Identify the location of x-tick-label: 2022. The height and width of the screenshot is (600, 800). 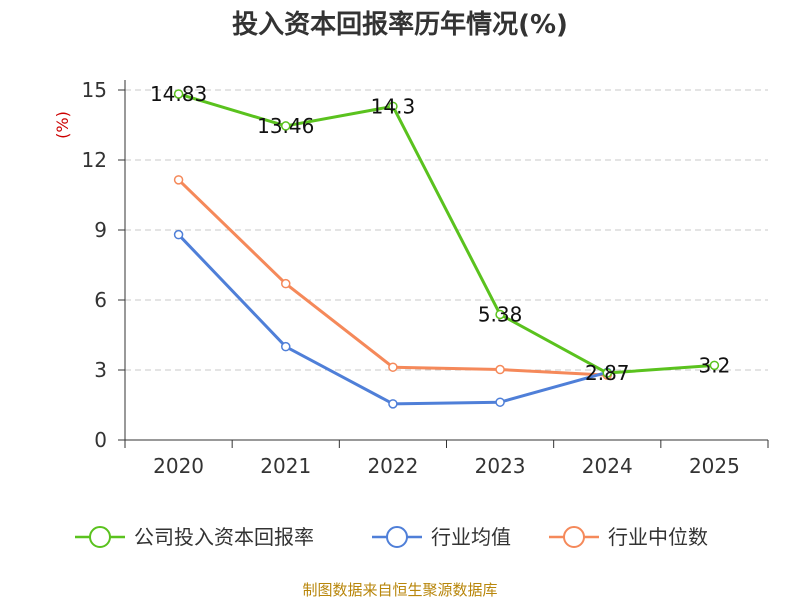
(392, 466).